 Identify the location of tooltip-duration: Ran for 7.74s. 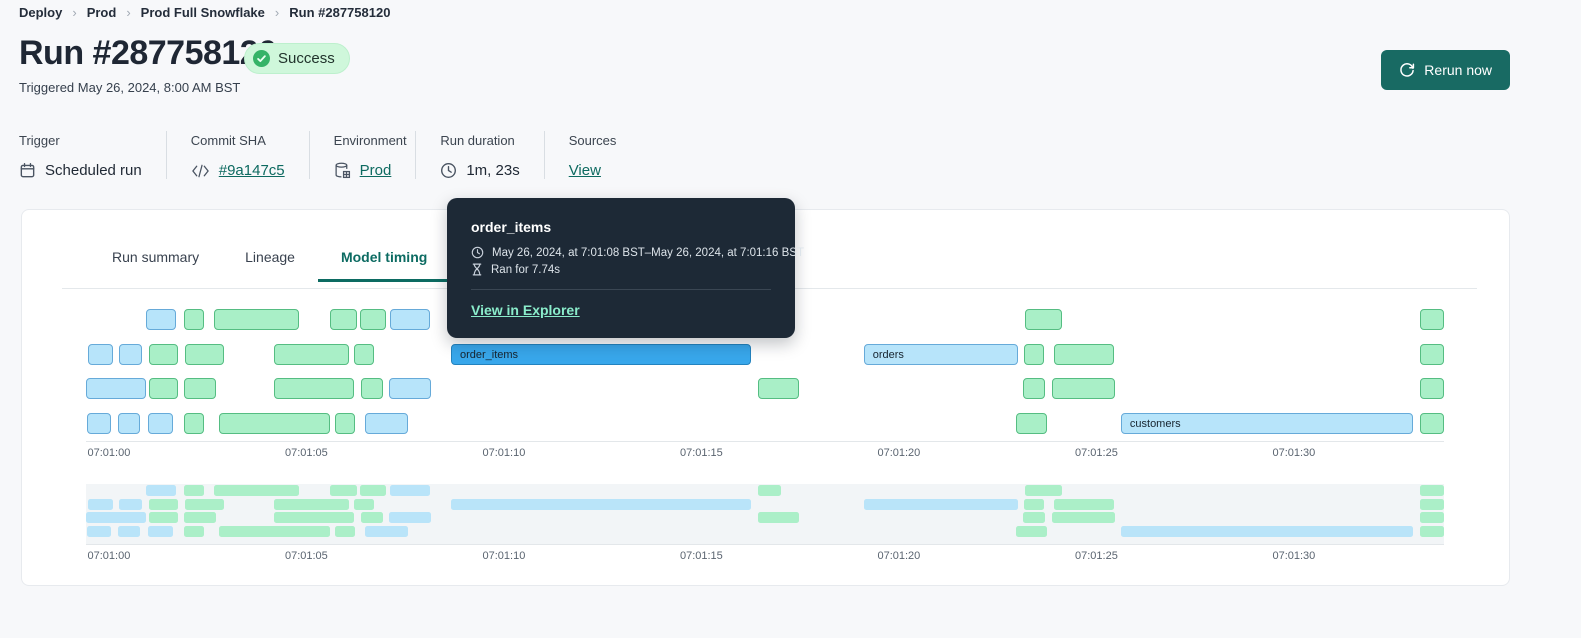
(526, 269).